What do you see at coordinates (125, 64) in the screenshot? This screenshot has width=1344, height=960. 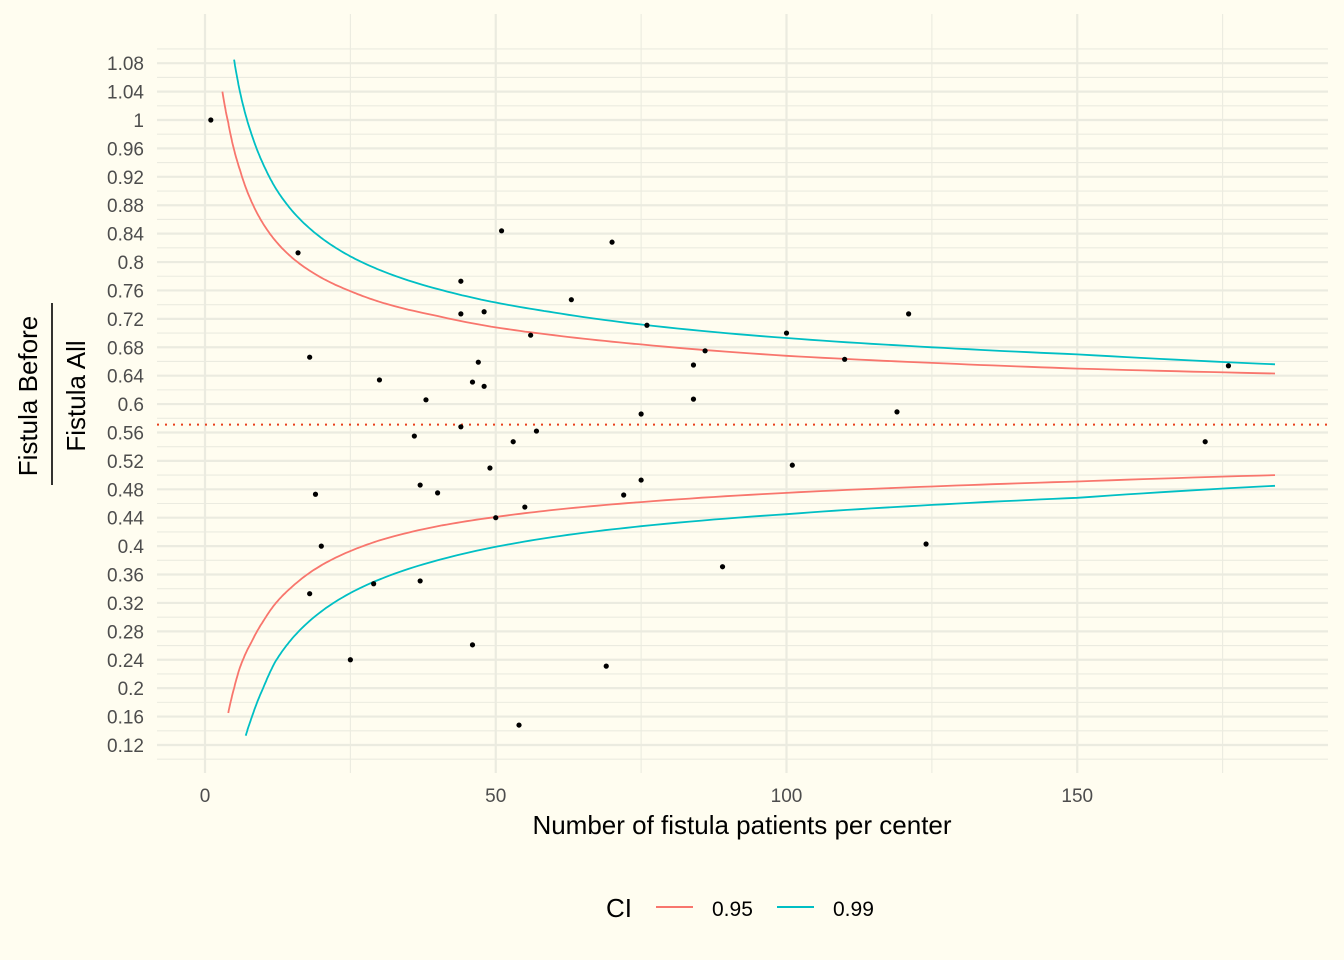 I see `y-tick-label: 1.08` at bounding box center [125, 64].